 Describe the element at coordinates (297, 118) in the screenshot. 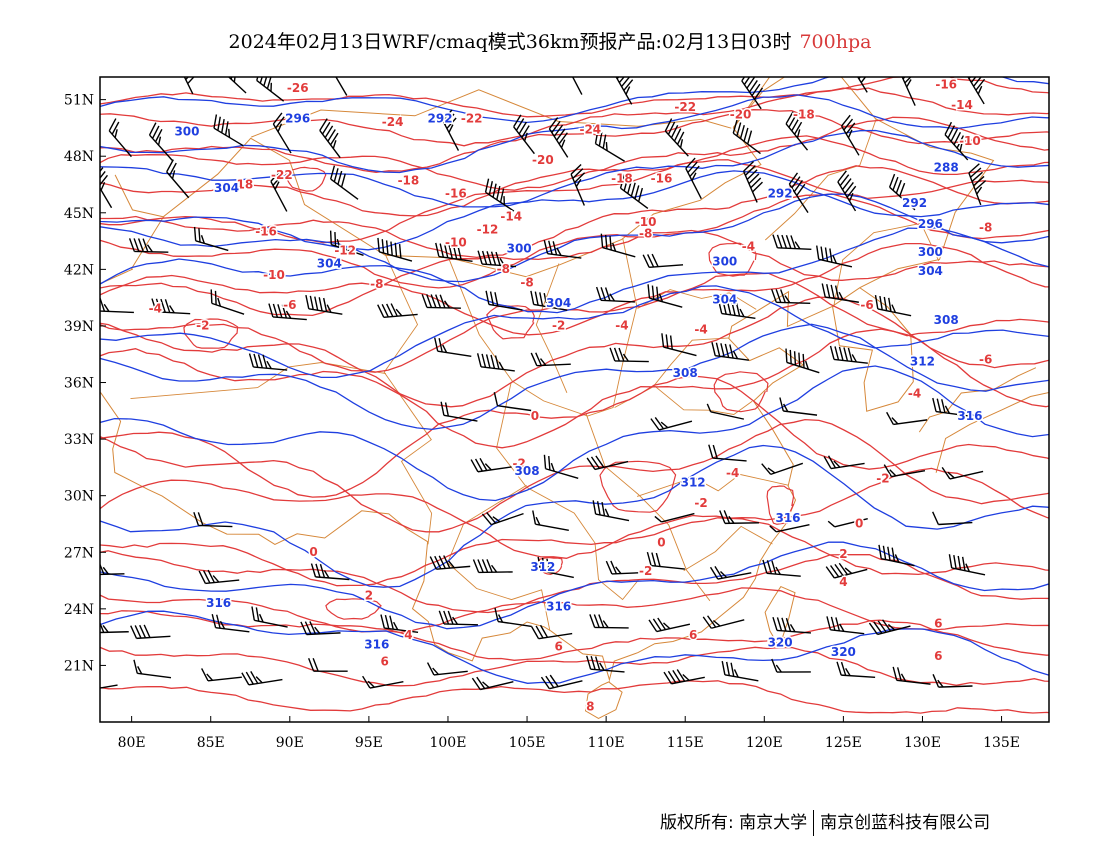

I see `height-label: 296` at that location.